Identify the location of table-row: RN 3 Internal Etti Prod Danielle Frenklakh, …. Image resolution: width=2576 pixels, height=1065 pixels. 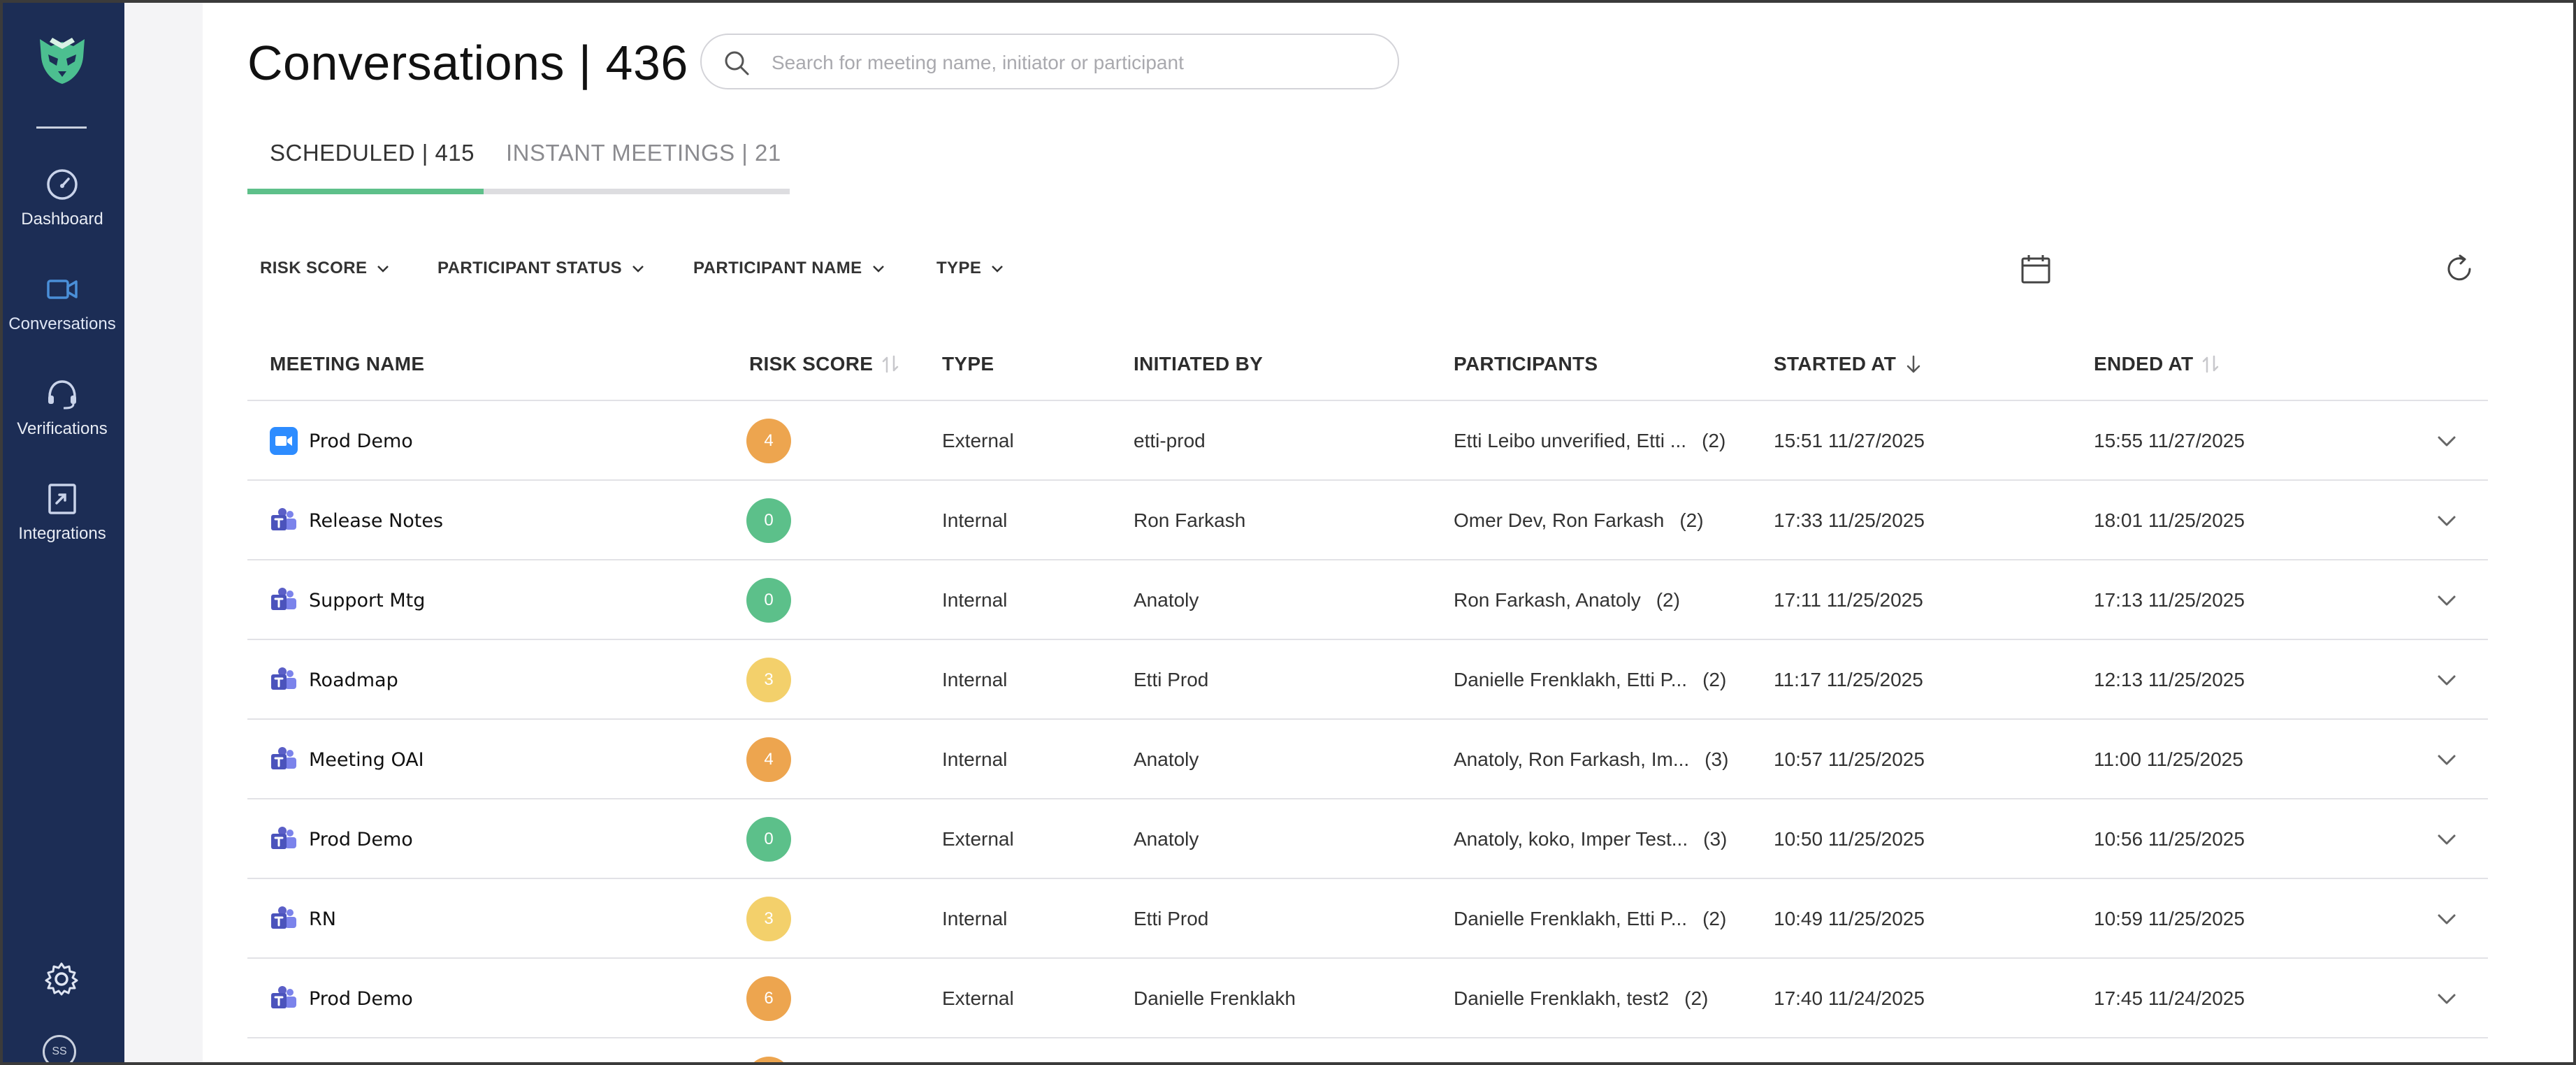
(1367, 917).